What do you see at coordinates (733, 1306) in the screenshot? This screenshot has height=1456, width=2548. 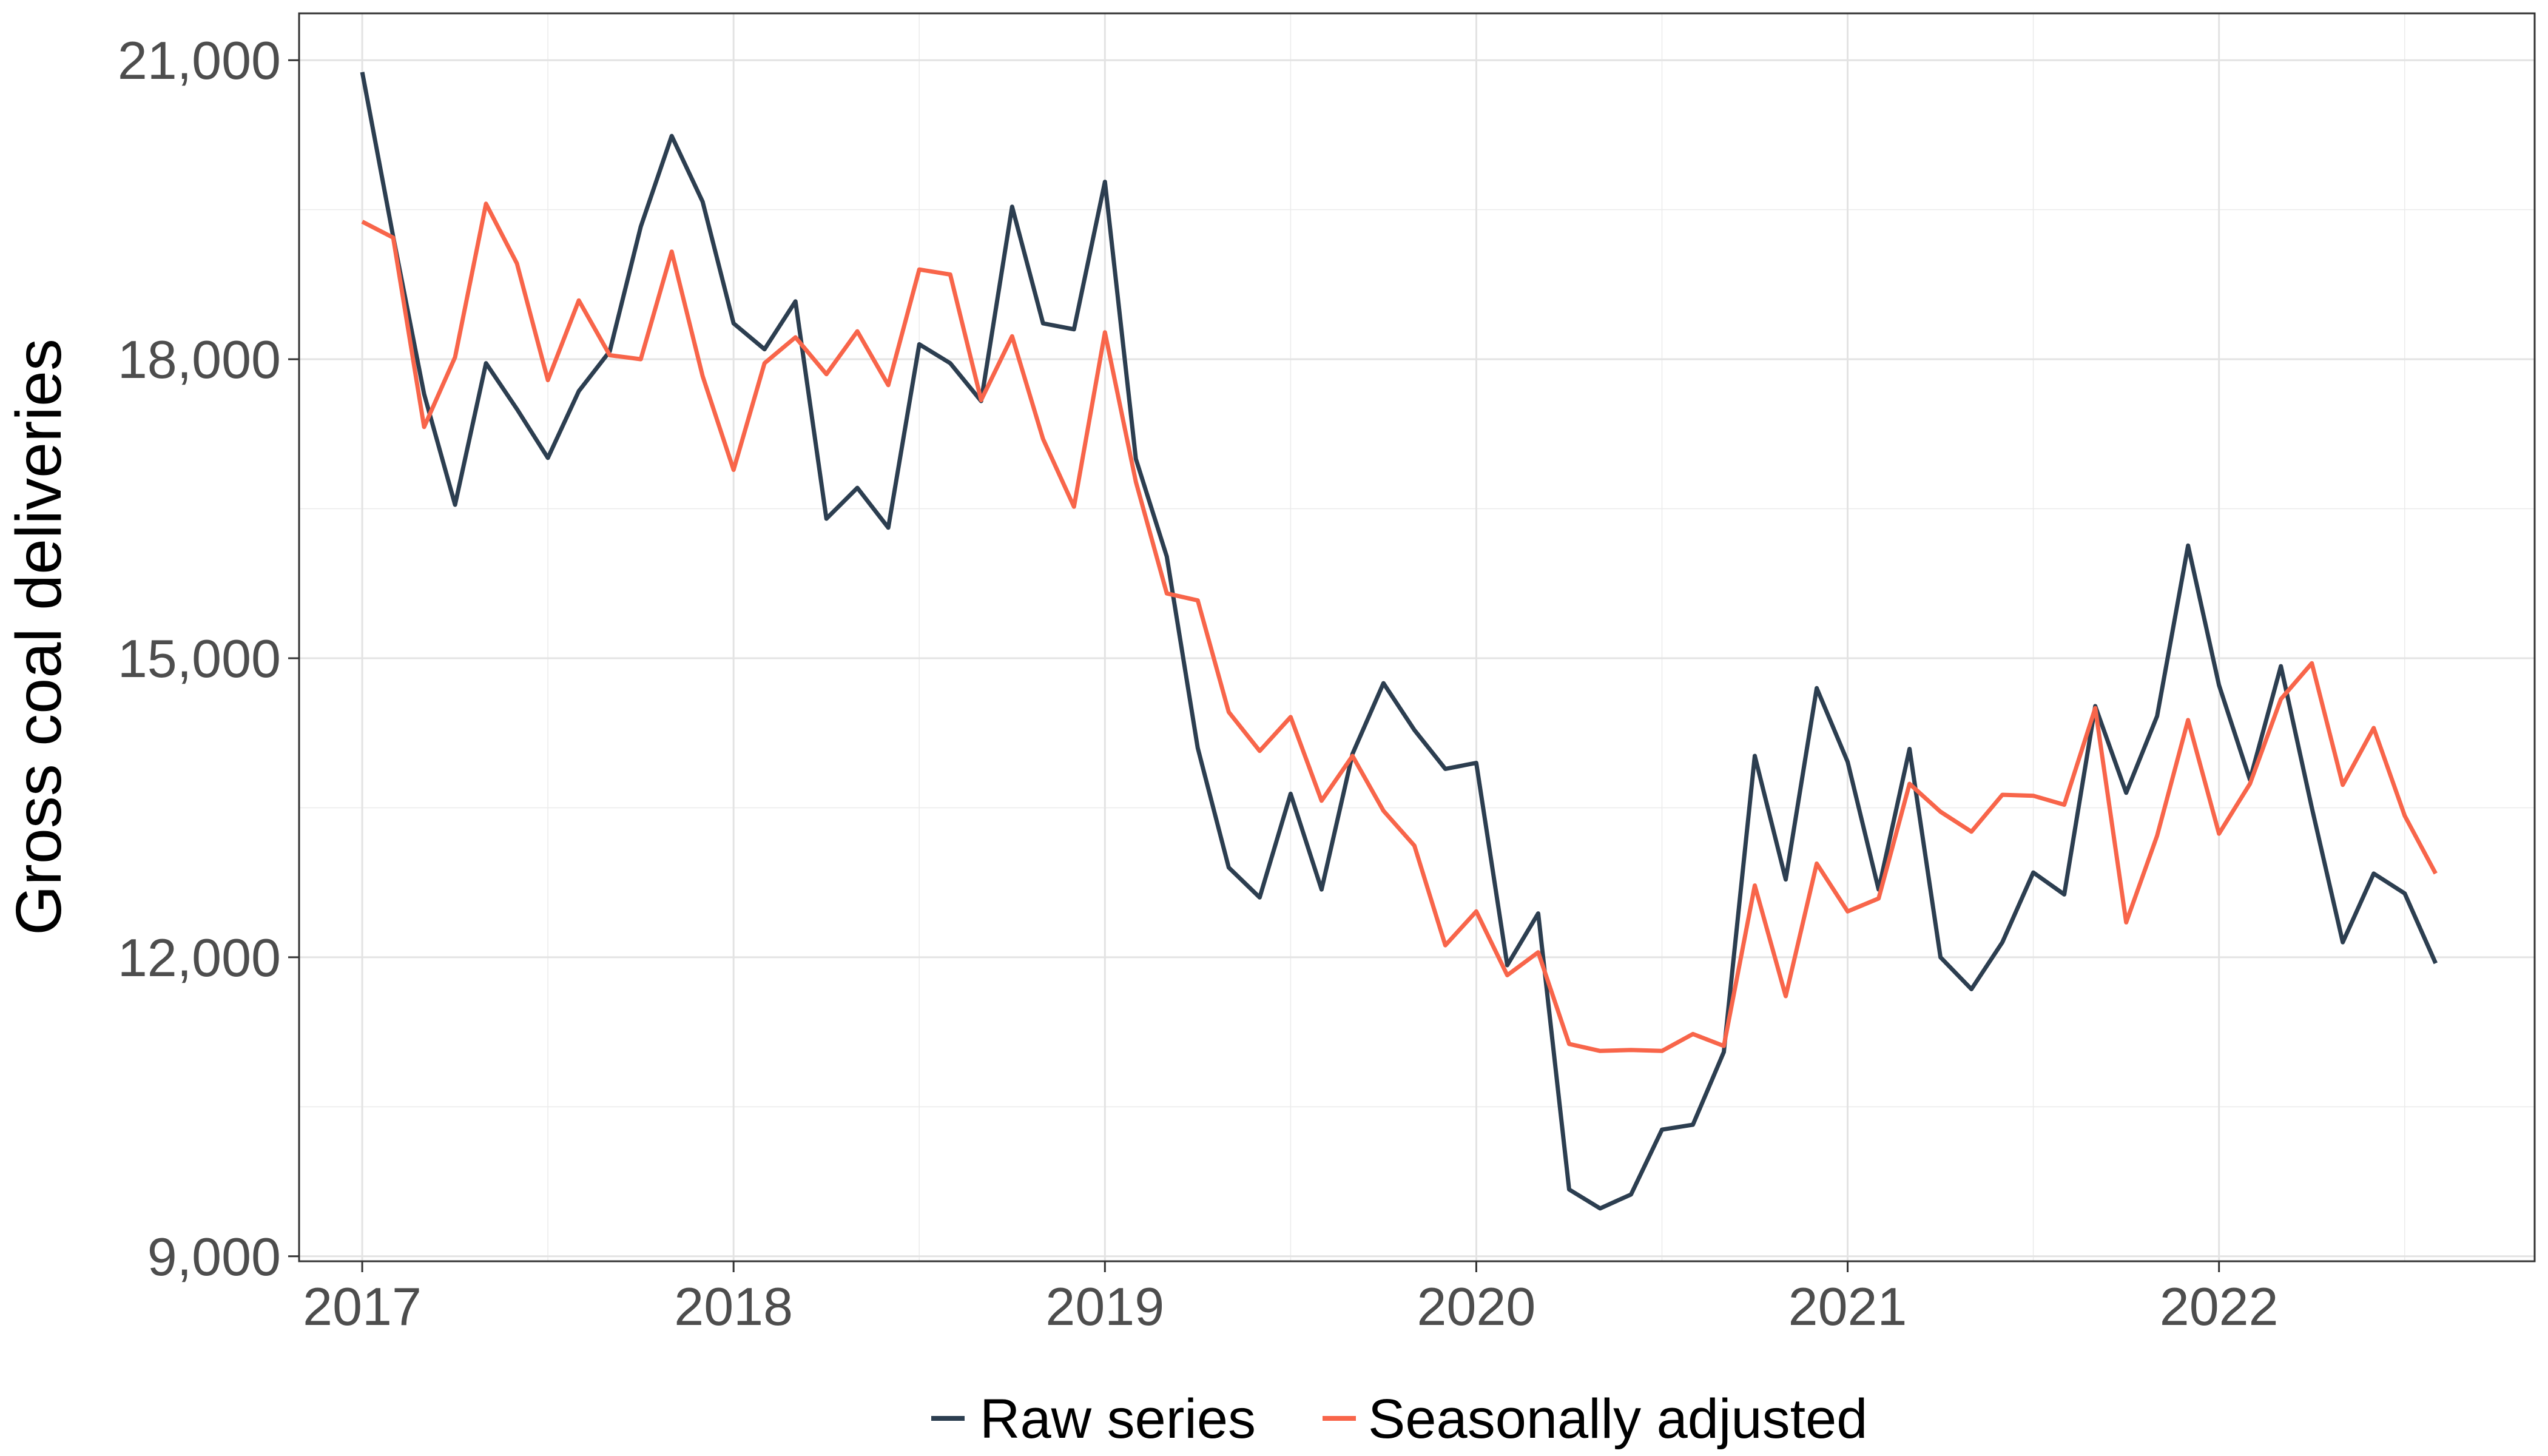 I see `x-tick-label: 2018` at bounding box center [733, 1306].